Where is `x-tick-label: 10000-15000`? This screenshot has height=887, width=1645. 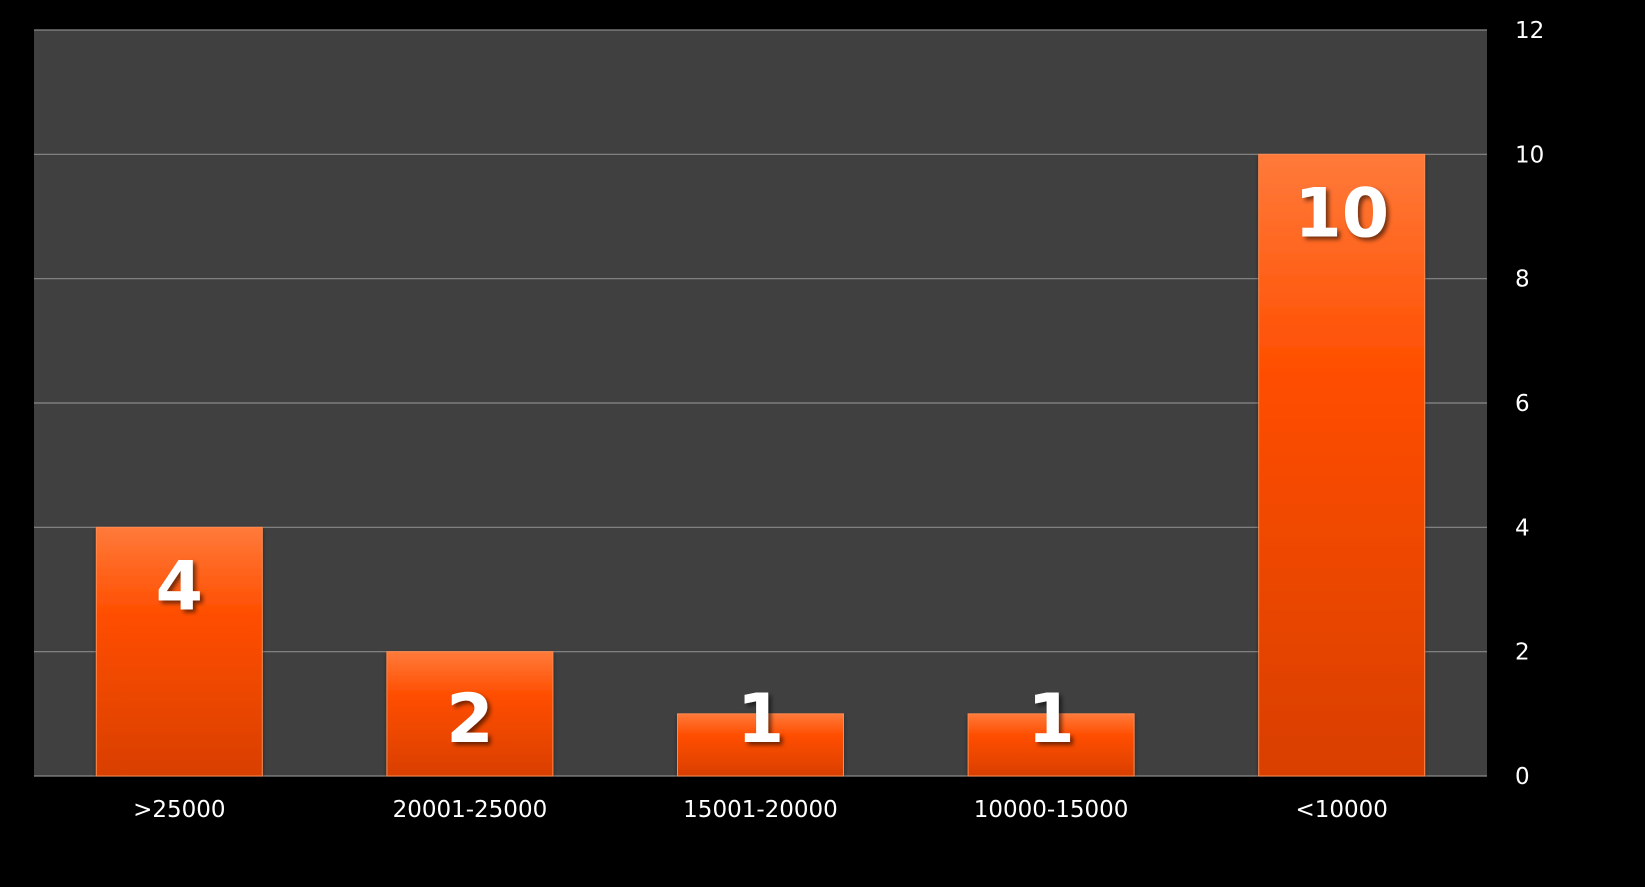 x-tick-label: 10000-15000 is located at coordinates (1051, 810).